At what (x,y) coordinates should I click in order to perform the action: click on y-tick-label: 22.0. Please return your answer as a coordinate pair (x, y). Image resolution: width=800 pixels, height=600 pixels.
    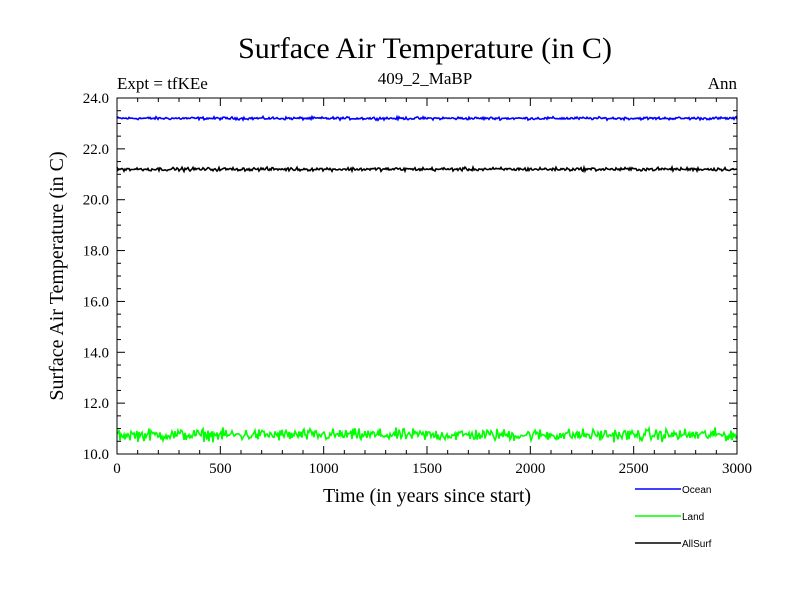
    Looking at the image, I should click on (96, 150).